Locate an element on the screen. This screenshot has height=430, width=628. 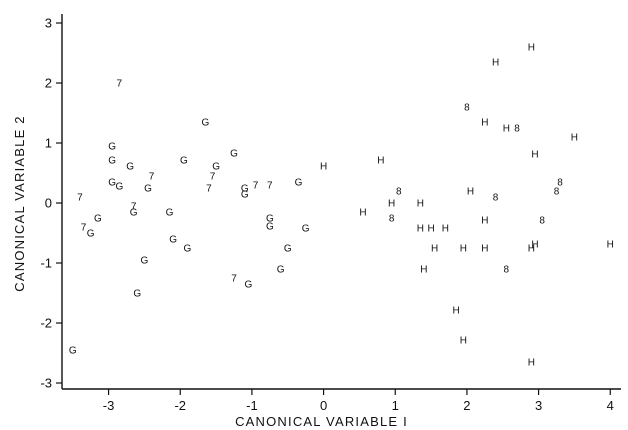
y-axis-title: CANONICAL VARIABLE 2 is located at coordinates (19, 203).